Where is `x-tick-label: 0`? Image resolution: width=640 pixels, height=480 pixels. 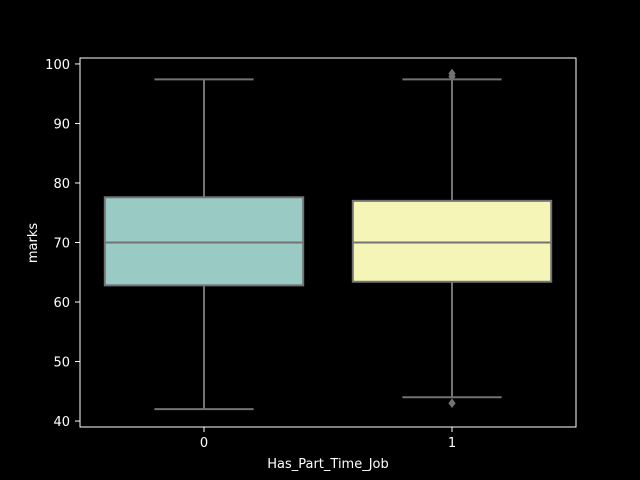 x-tick-label: 0 is located at coordinates (204, 443).